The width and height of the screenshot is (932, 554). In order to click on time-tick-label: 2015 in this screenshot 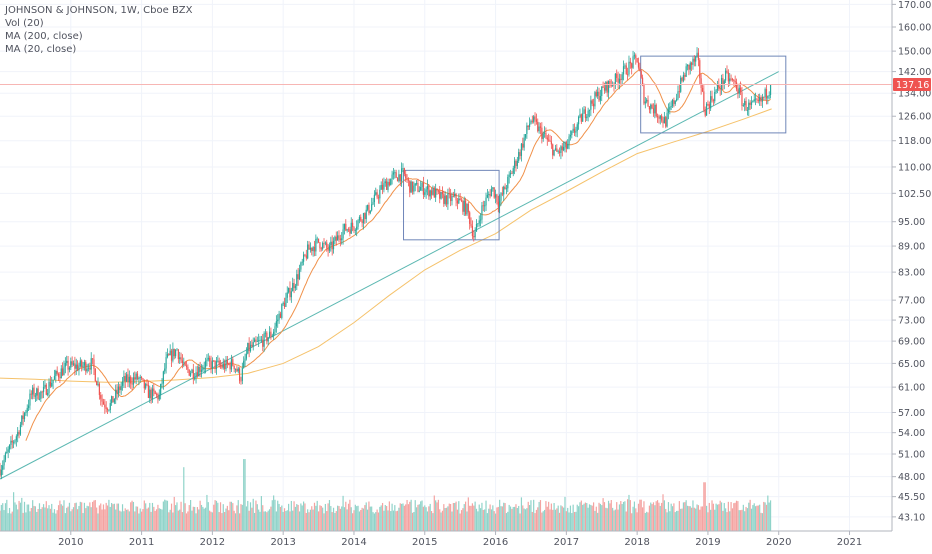, I will do `click(424, 542)`.